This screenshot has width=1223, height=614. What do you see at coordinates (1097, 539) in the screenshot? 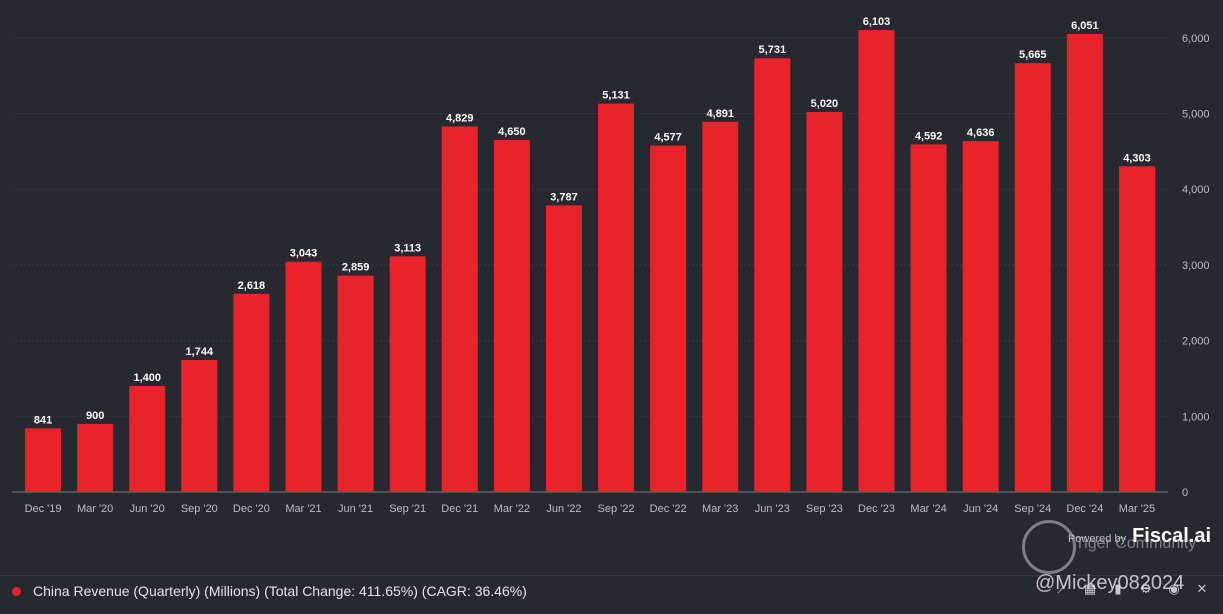
I see `brand-prefix: Powered by` at bounding box center [1097, 539].